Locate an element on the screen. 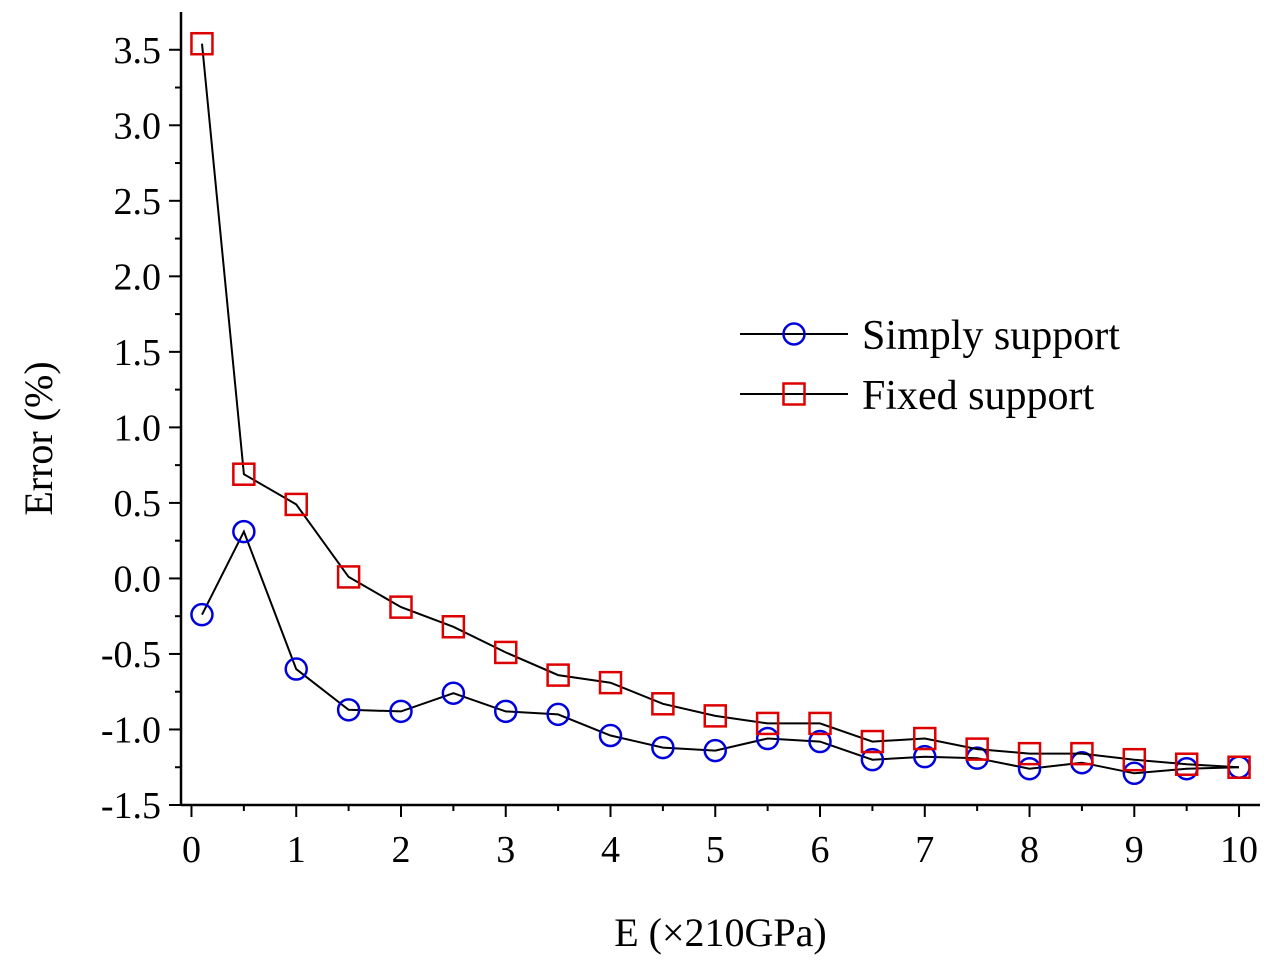 The image size is (1279, 976). x-tick-label: 0 is located at coordinates (191, 850).